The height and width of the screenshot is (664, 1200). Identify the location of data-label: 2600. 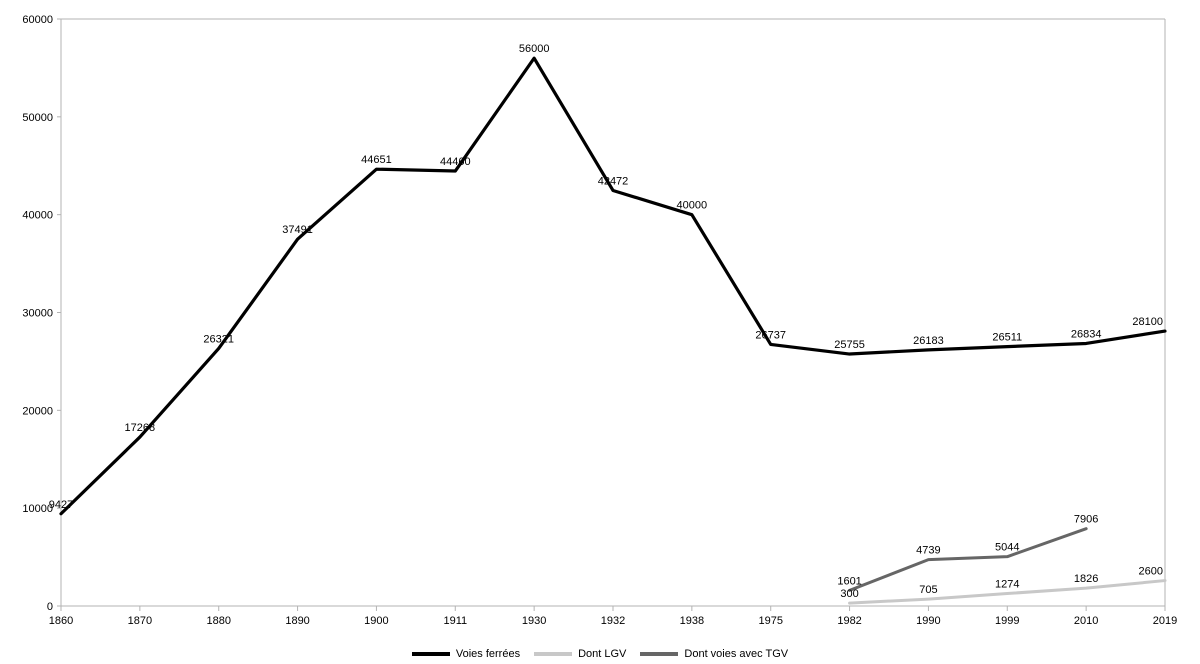
(1151, 572).